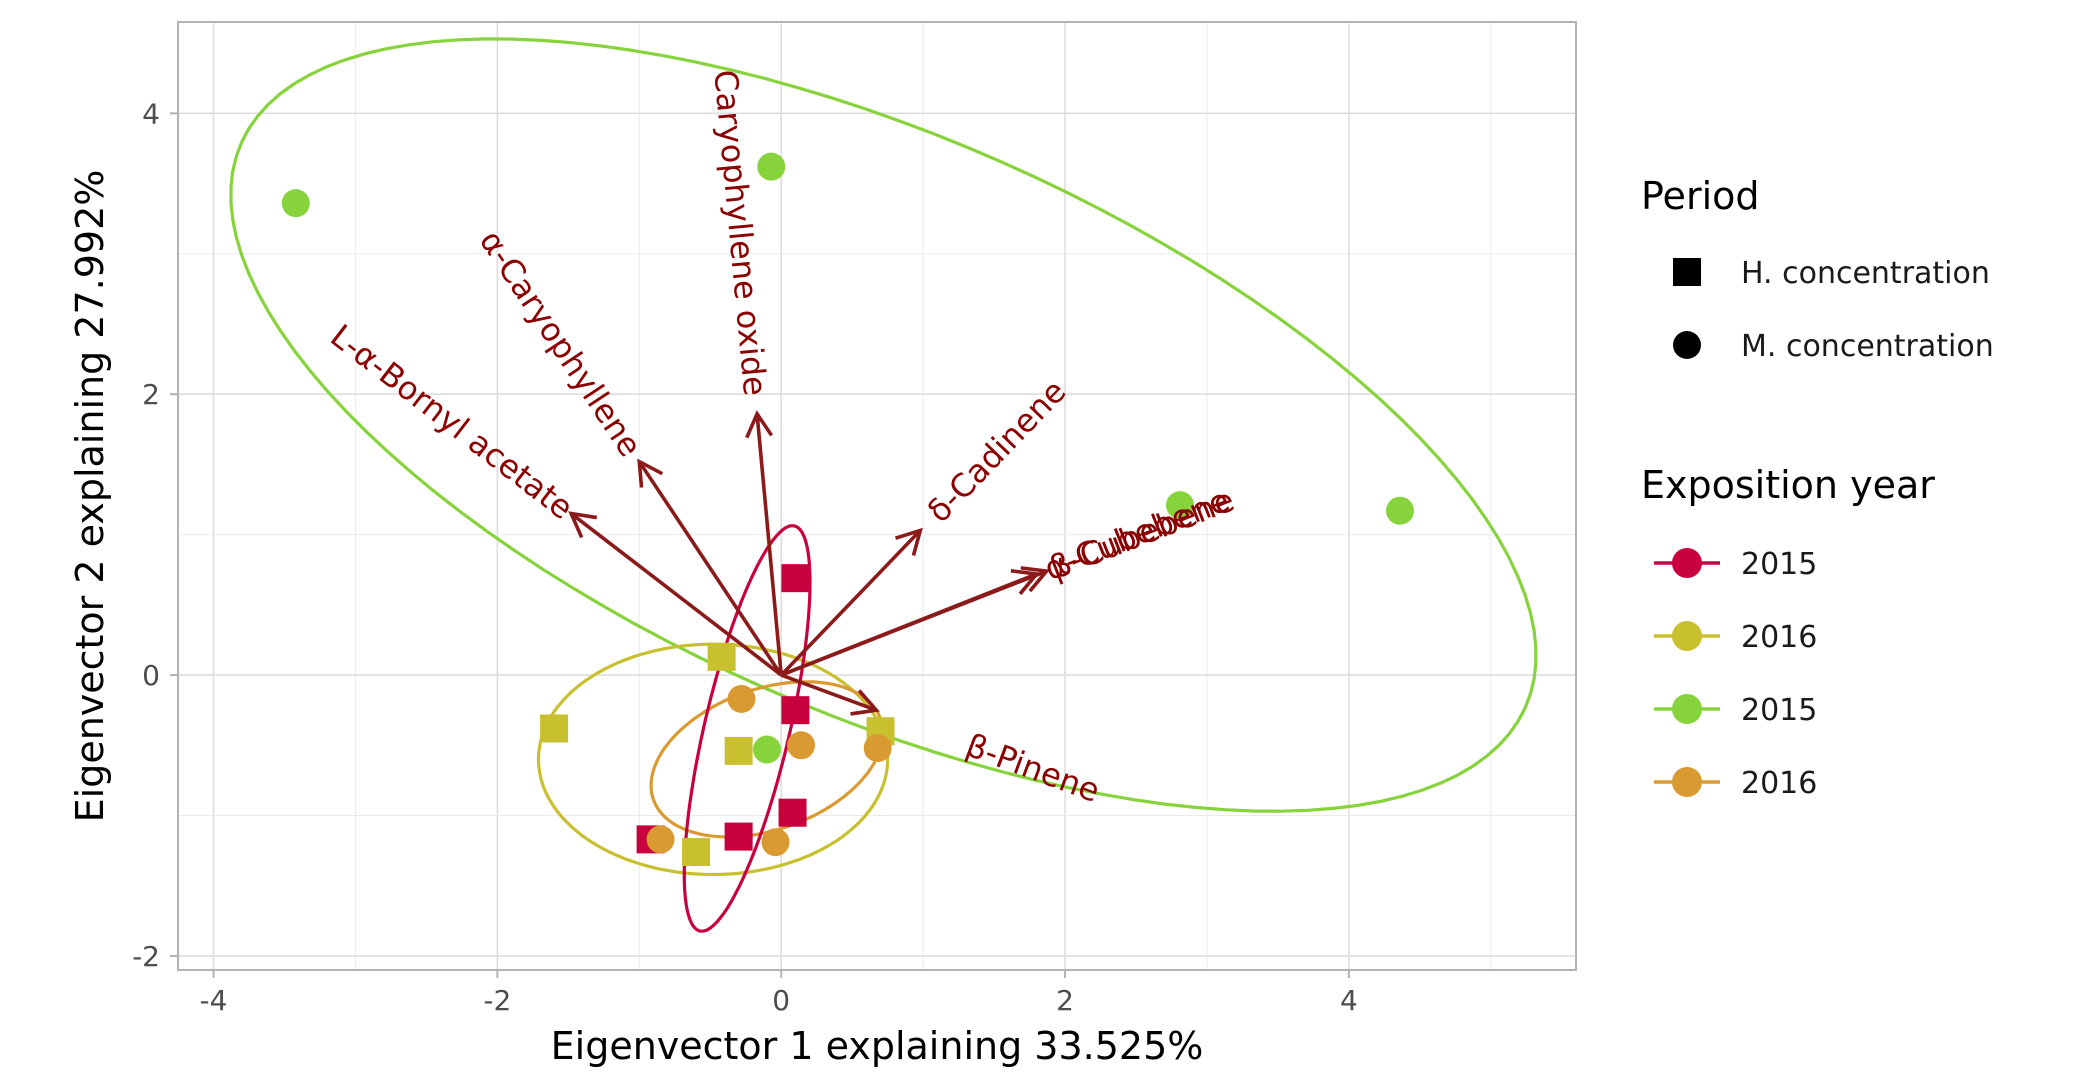 Image resolution: width=2096 pixels, height=1084 pixels. I want to click on x-tick-label: -2, so click(497, 1000).